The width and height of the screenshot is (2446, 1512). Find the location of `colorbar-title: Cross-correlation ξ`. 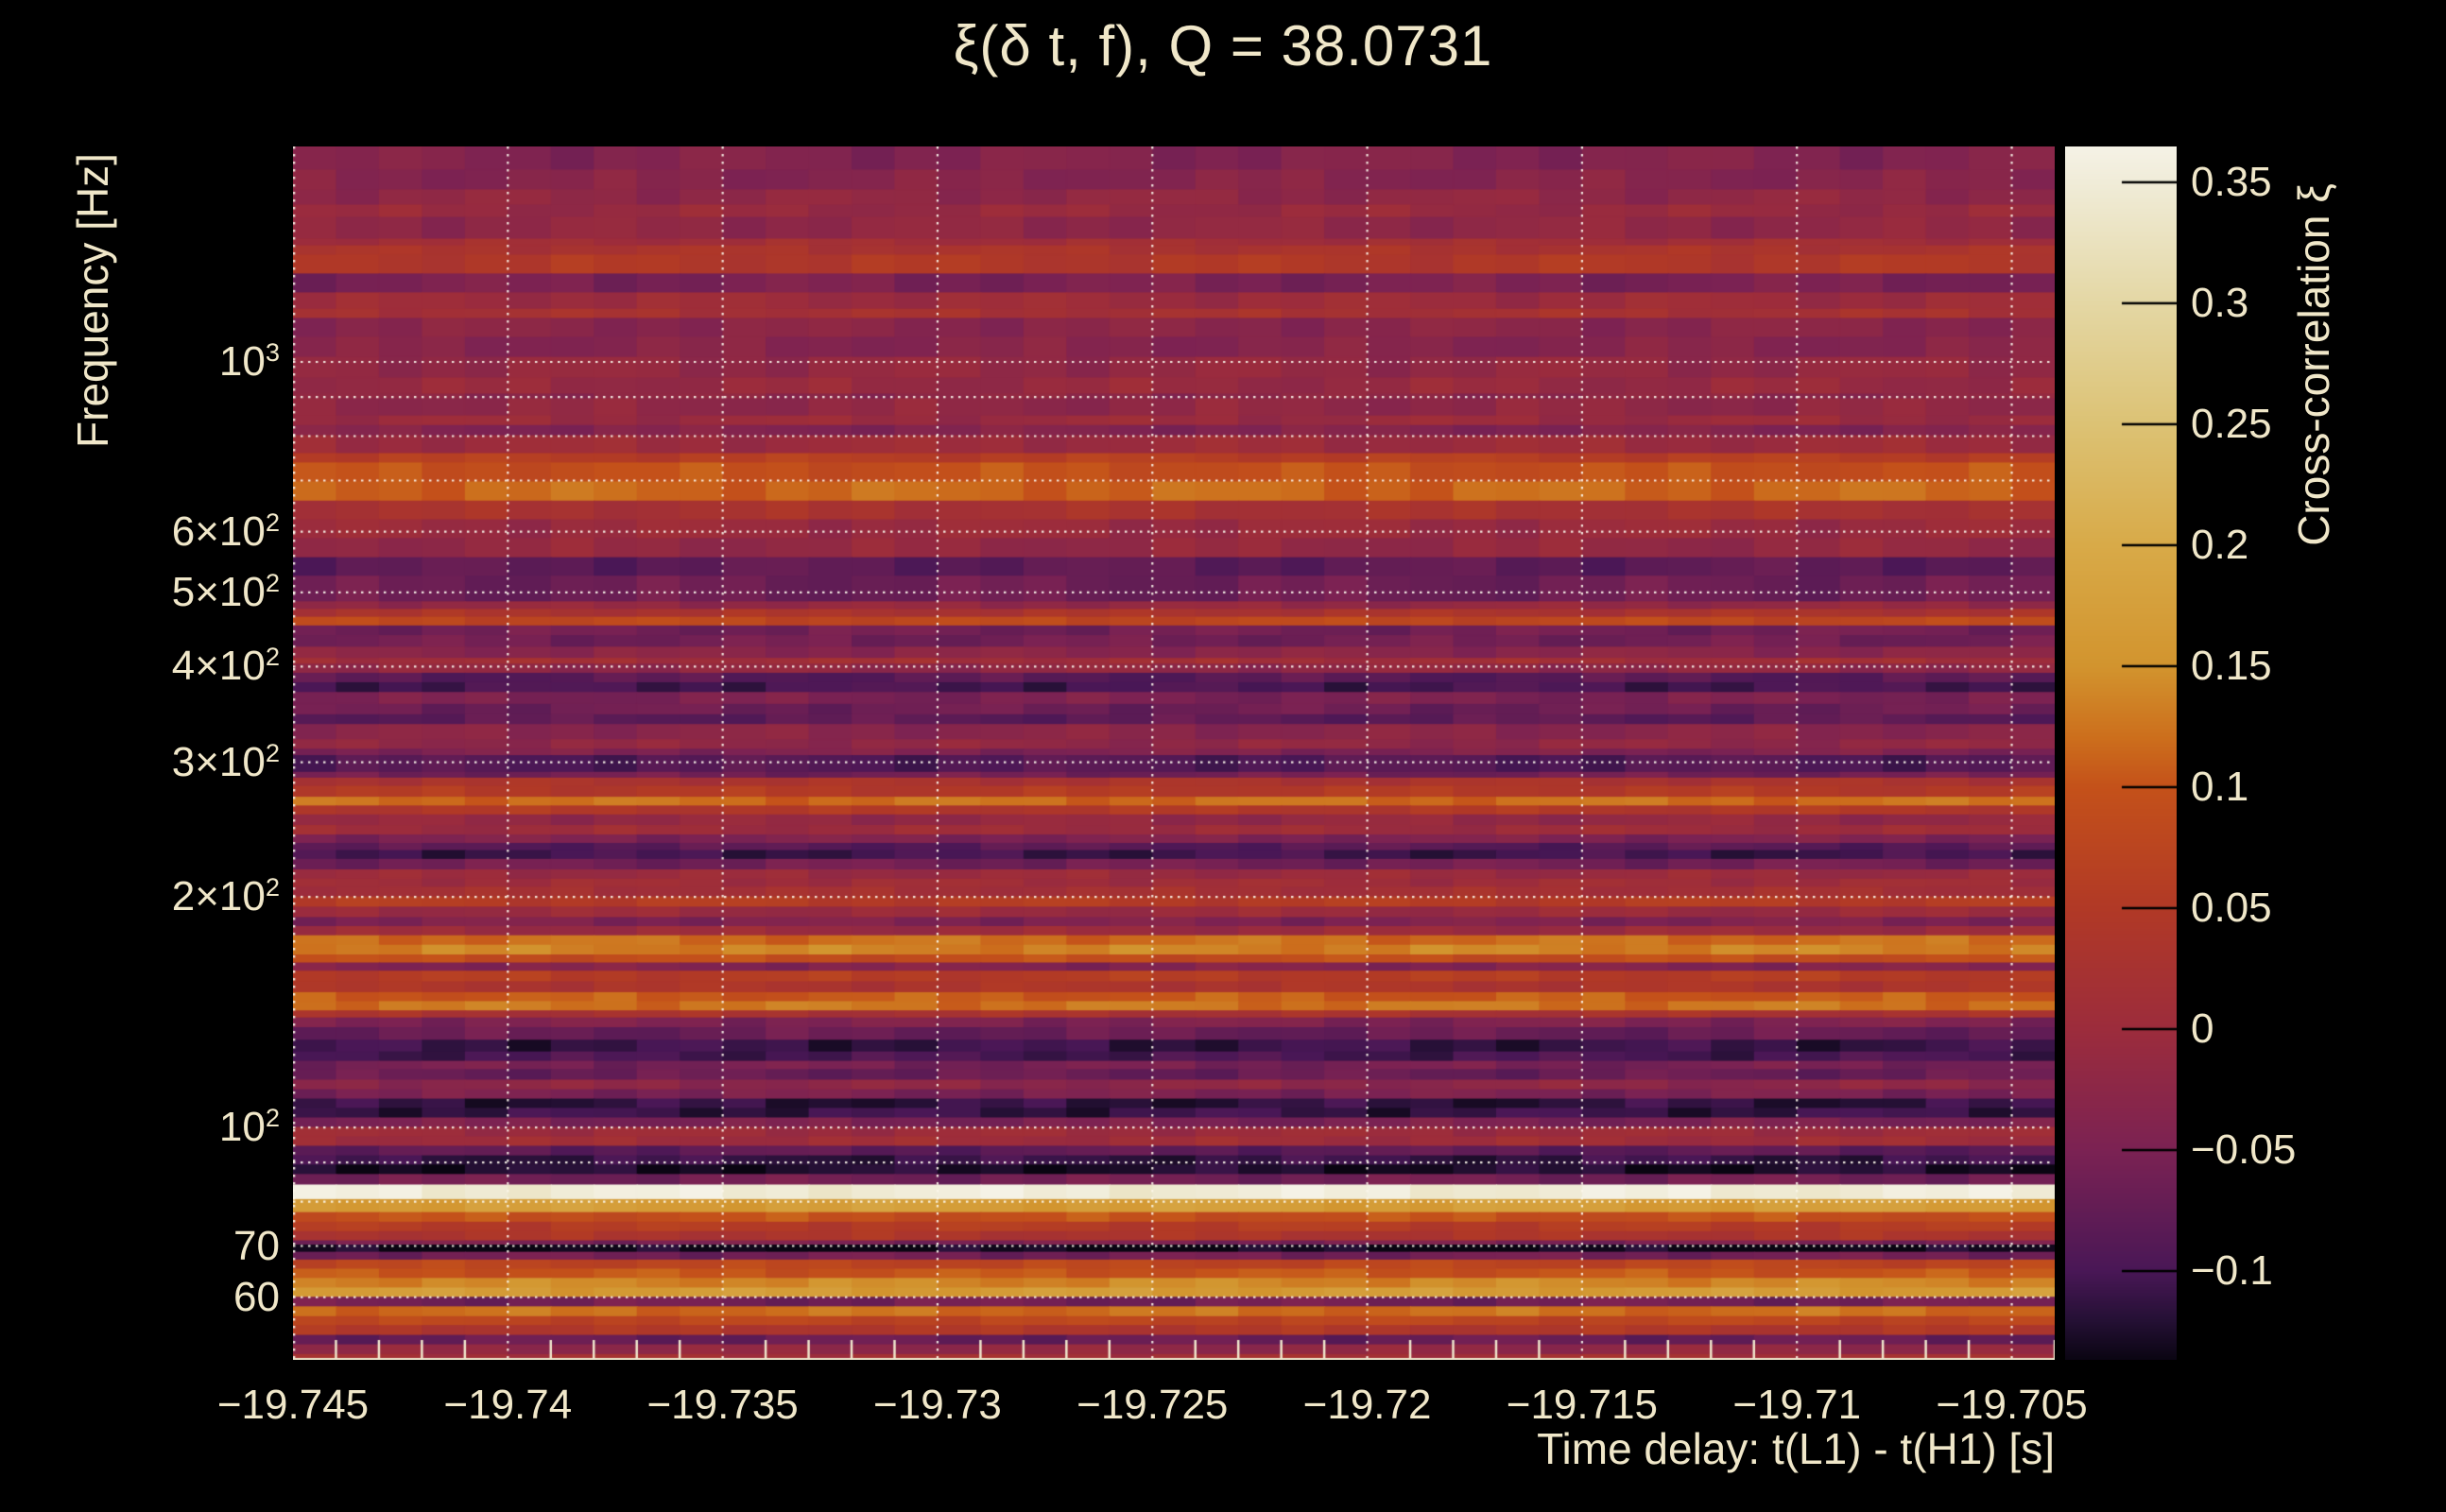

colorbar-title: Cross-correlation ξ is located at coordinates (2313, 364).